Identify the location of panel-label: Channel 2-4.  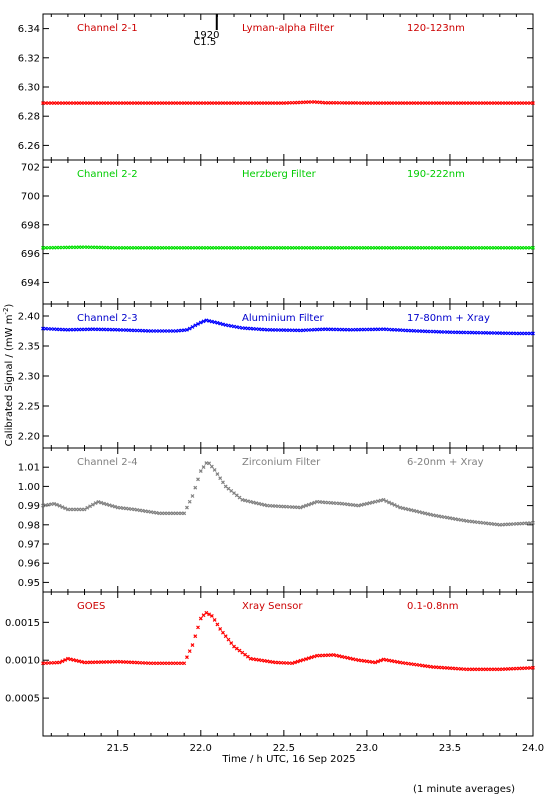
(107, 462).